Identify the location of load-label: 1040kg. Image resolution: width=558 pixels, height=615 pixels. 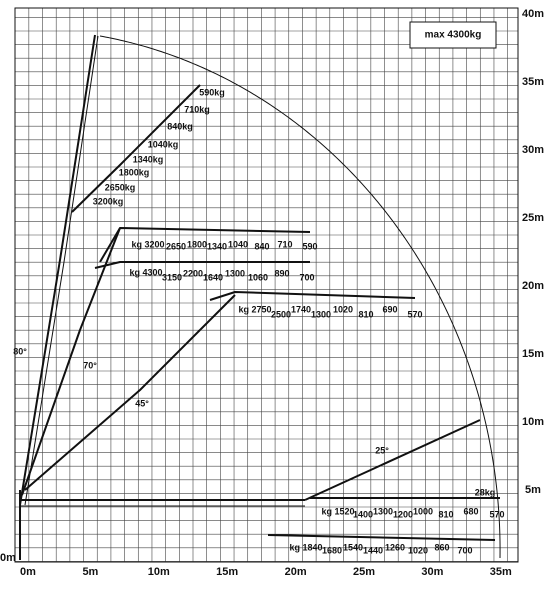
(163, 144).